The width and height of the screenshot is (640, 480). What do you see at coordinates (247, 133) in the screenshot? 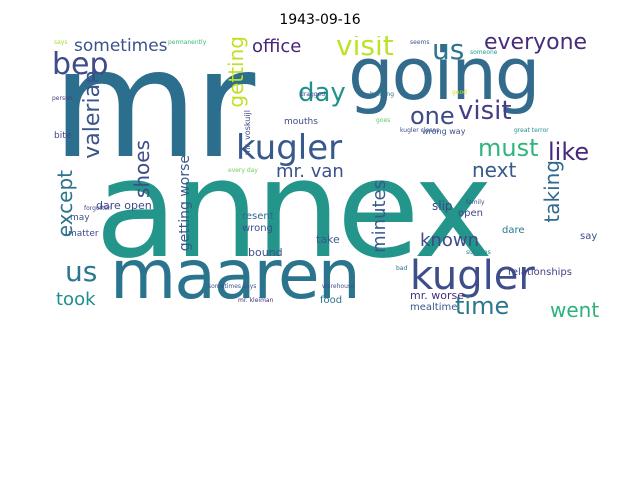
I see `word-48: mr. voskuijl` at bounding box center [247, 133].